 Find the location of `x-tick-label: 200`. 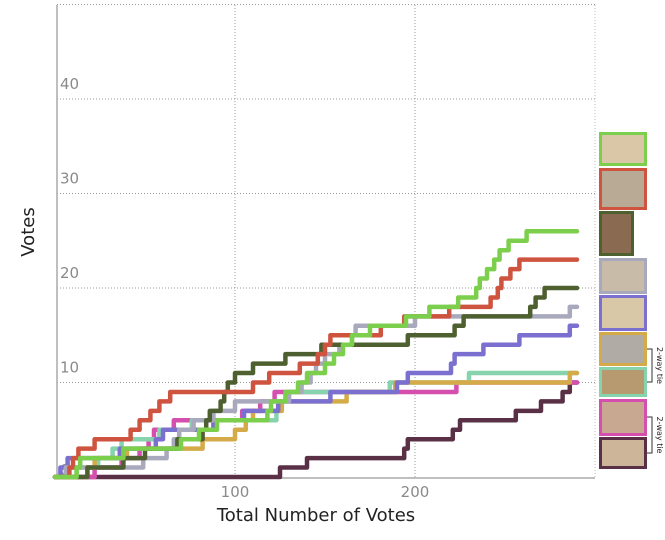

x-tick-label: 200 is located at coordinates (415, 492).